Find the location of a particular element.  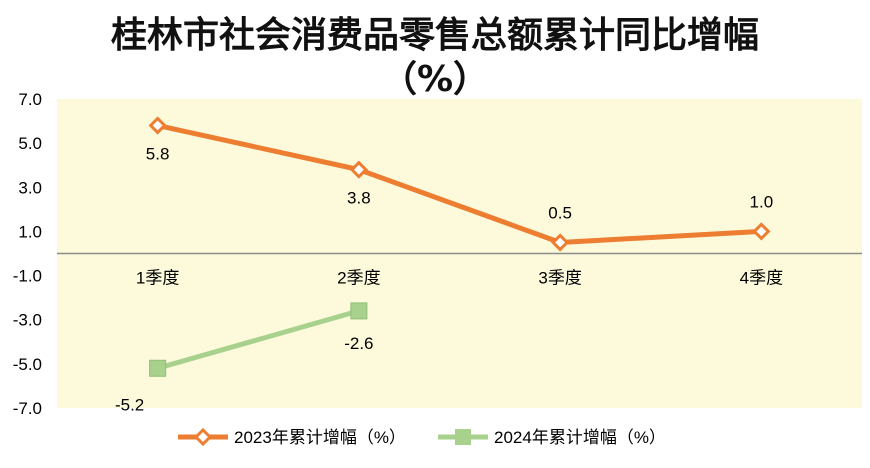

data-label: -2.6 is located at coordinates (358, 343).